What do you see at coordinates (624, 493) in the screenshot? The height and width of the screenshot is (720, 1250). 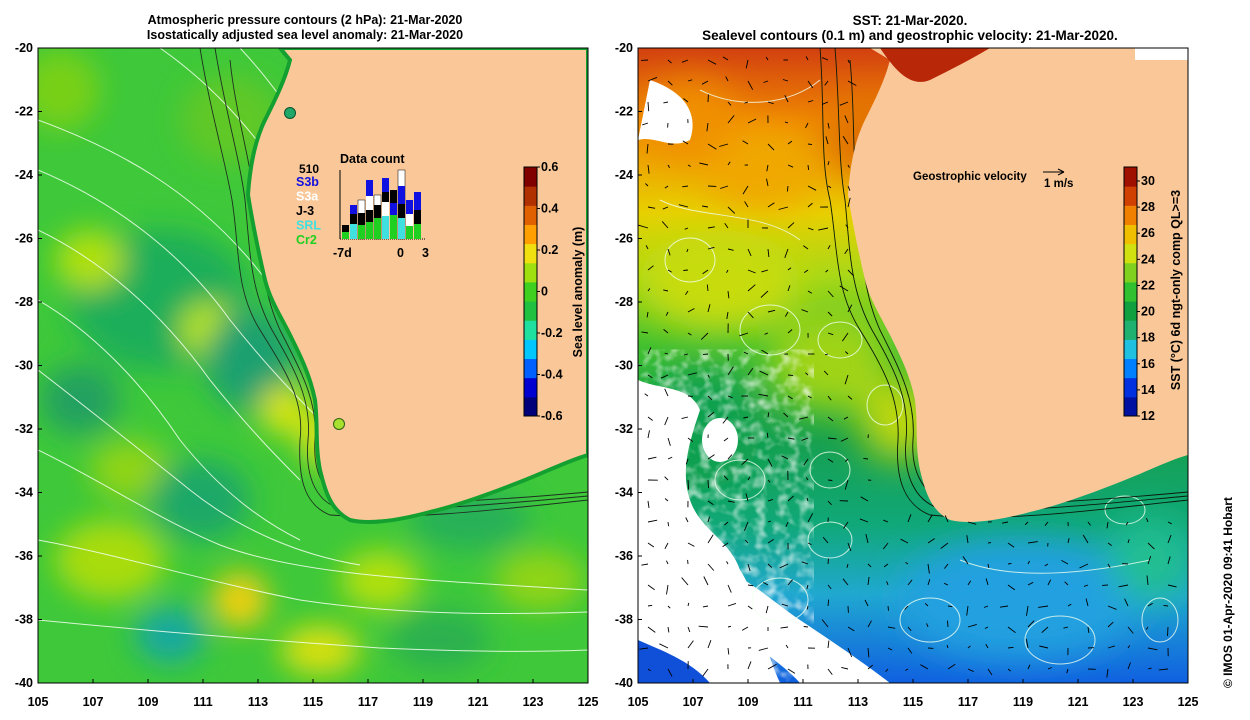 I see `right-latitude-tick-label: -34` at bounding box center [624, 493].